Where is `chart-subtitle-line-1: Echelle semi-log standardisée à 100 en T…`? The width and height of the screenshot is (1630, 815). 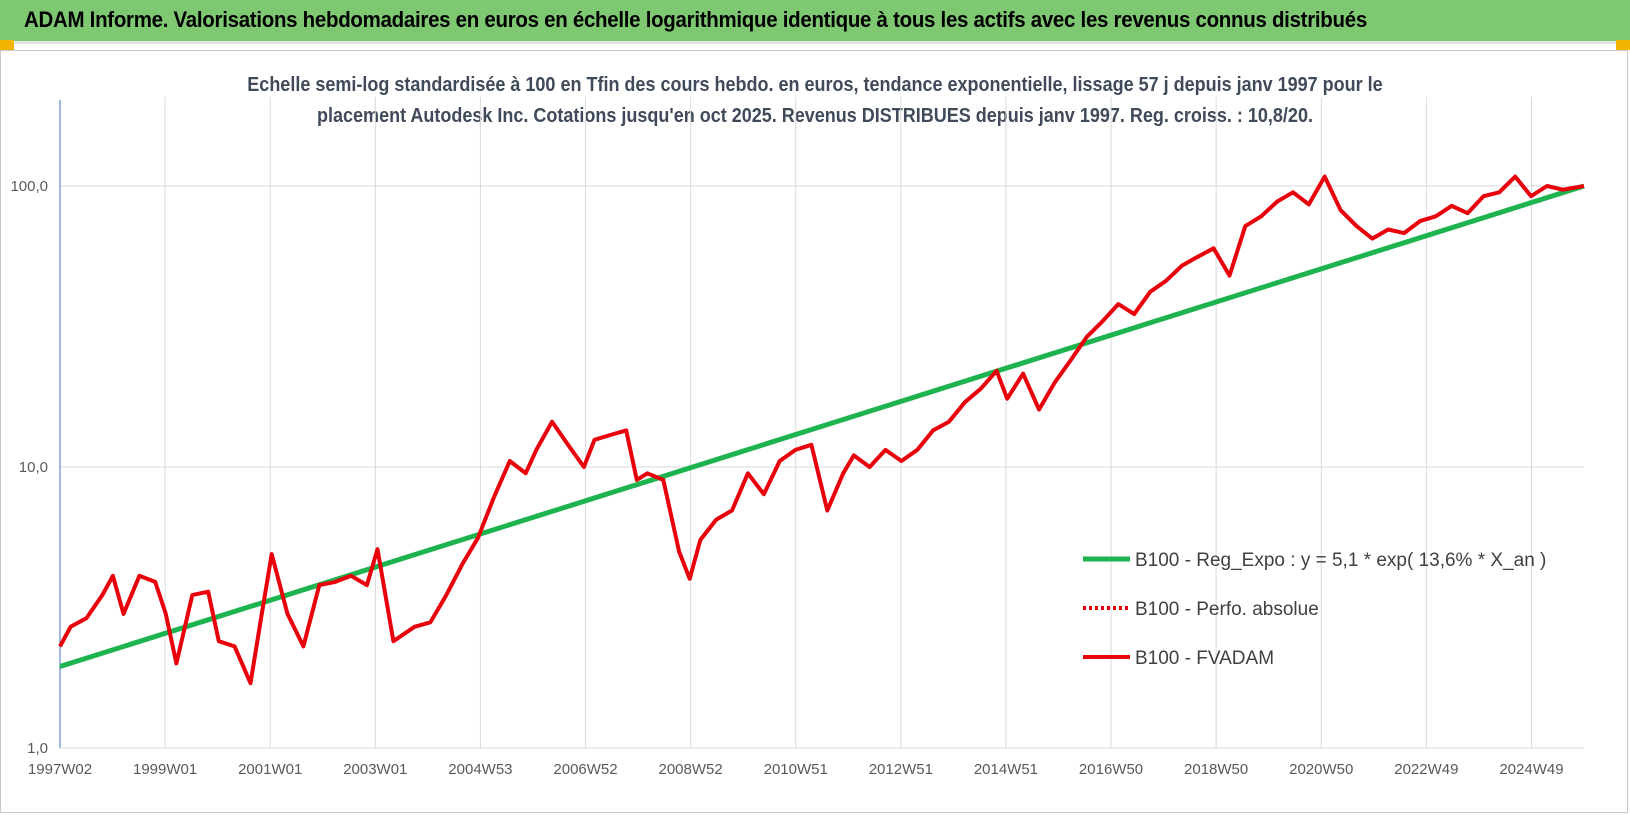 chart-subtitle-line-1: Echelle semi-log standardisée à 100 en T… is located at coordinates (815, 85).